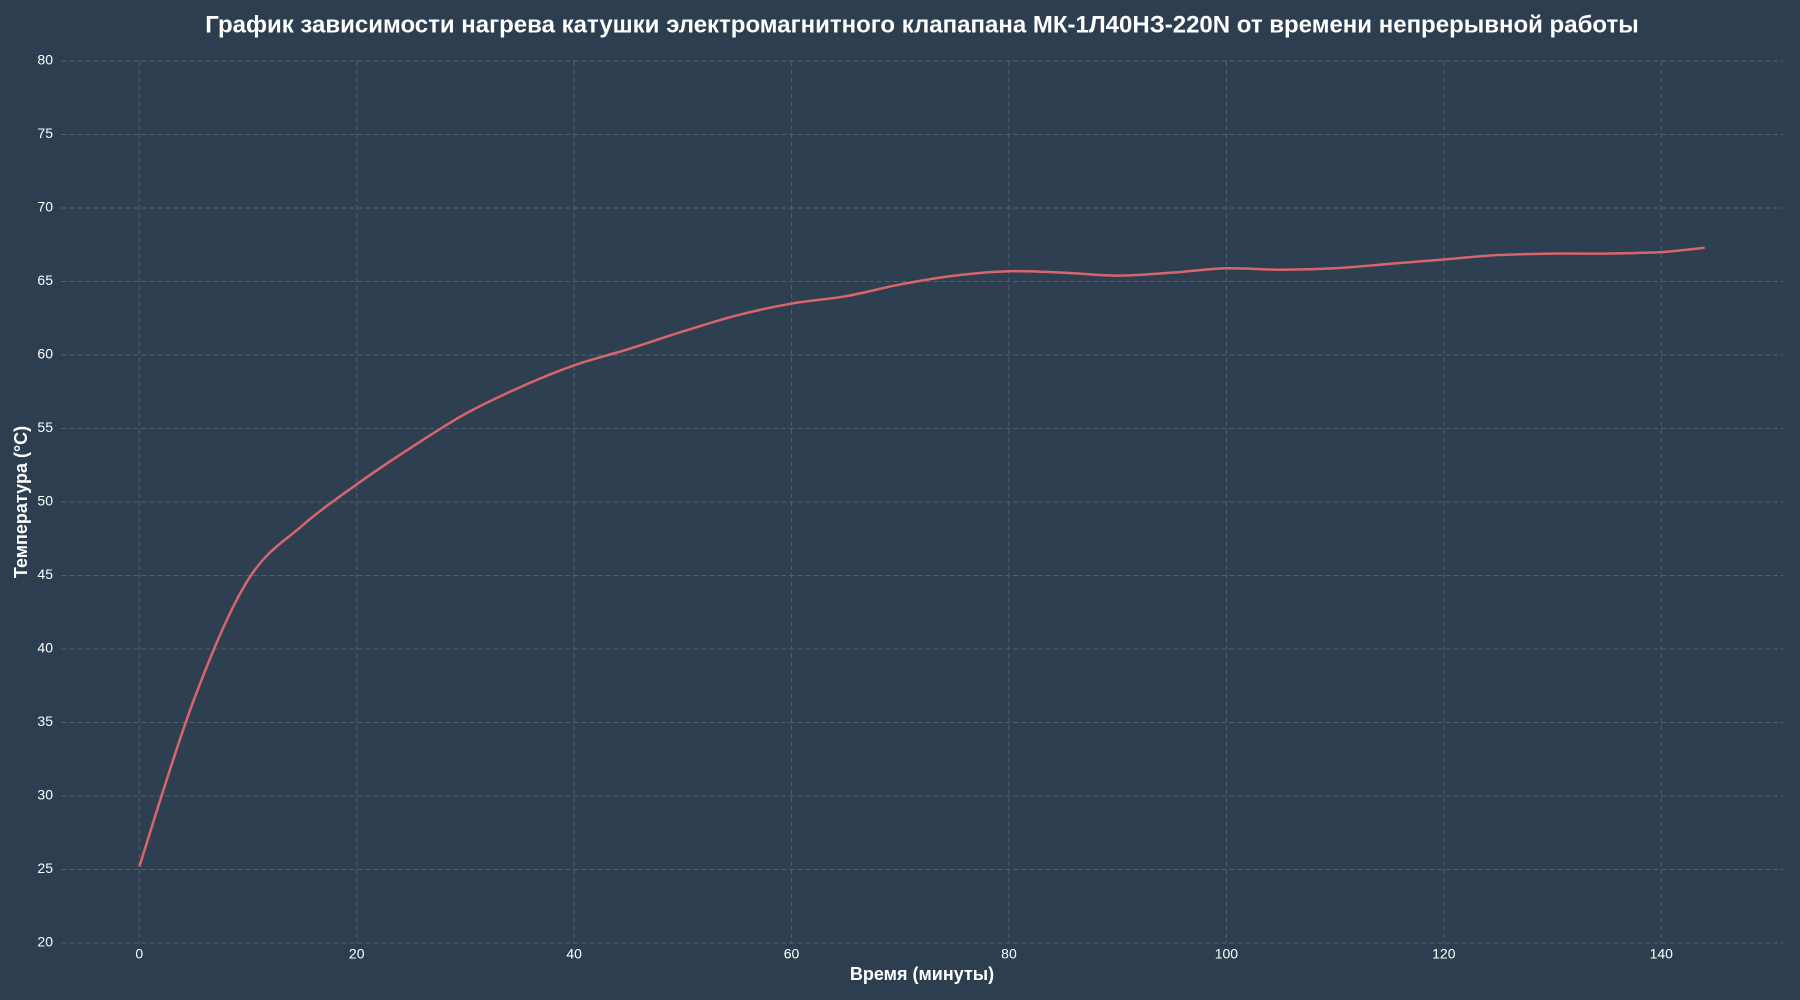 The height and width of the screenshot is (1000, 1800). What do you see at coordinates (45, 795) in the screenshot?
I see `y-tick-label: 30` at bounding box center [45, 795].